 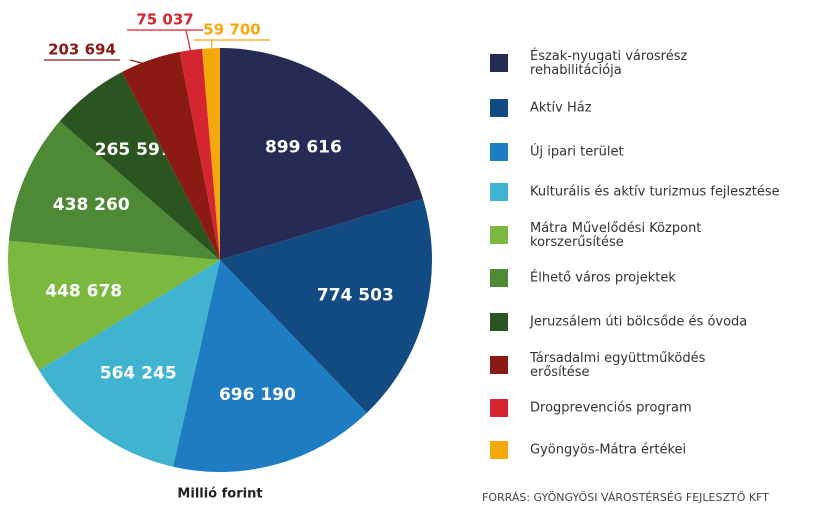 What do you see at coordinates (133, 150) in the screenshot?
I see `value-label: 265 597` at bounding box center [133, 150].